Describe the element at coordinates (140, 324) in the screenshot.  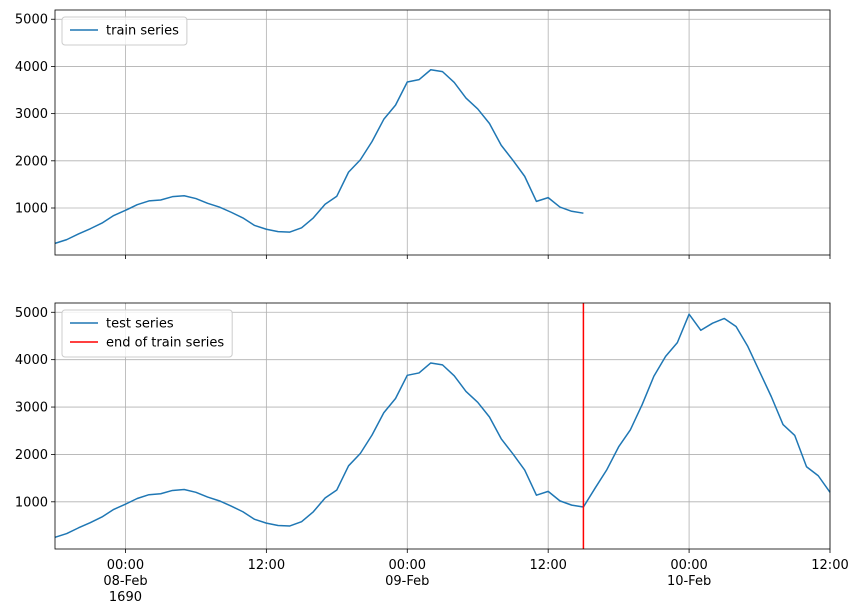
I see `legend-label: test series` at that location.